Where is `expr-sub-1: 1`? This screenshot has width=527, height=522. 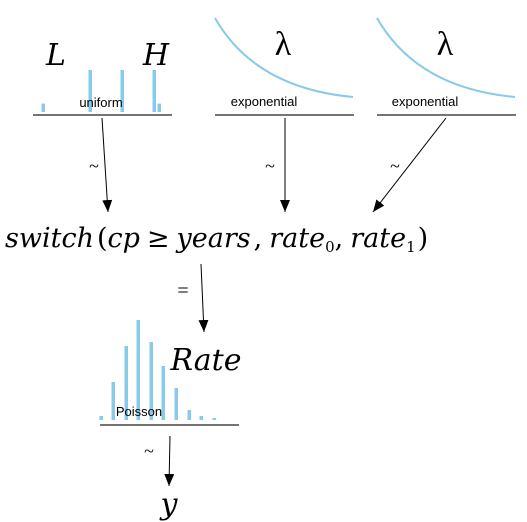
expr-sub-1: 1 is located at coordinates (411, 247).